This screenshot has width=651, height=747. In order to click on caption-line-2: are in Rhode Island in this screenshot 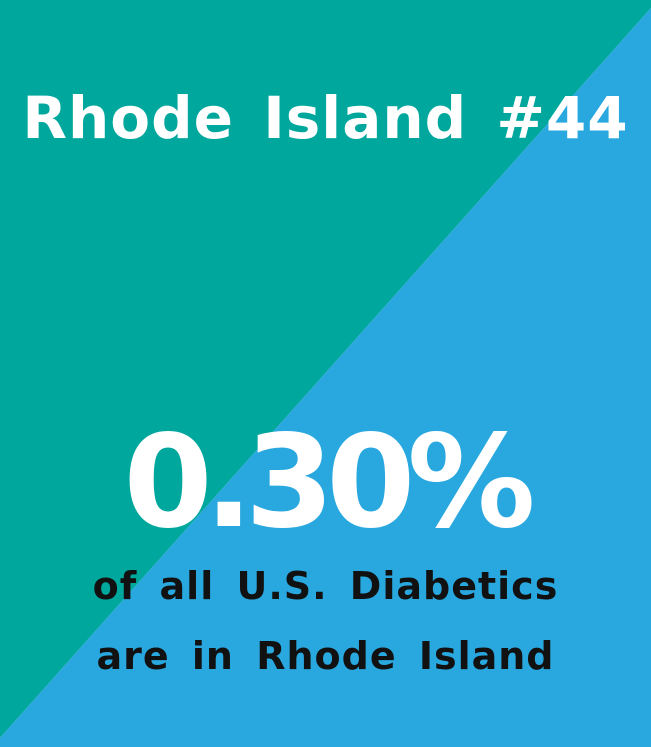, I will do `click(325, 656)`.